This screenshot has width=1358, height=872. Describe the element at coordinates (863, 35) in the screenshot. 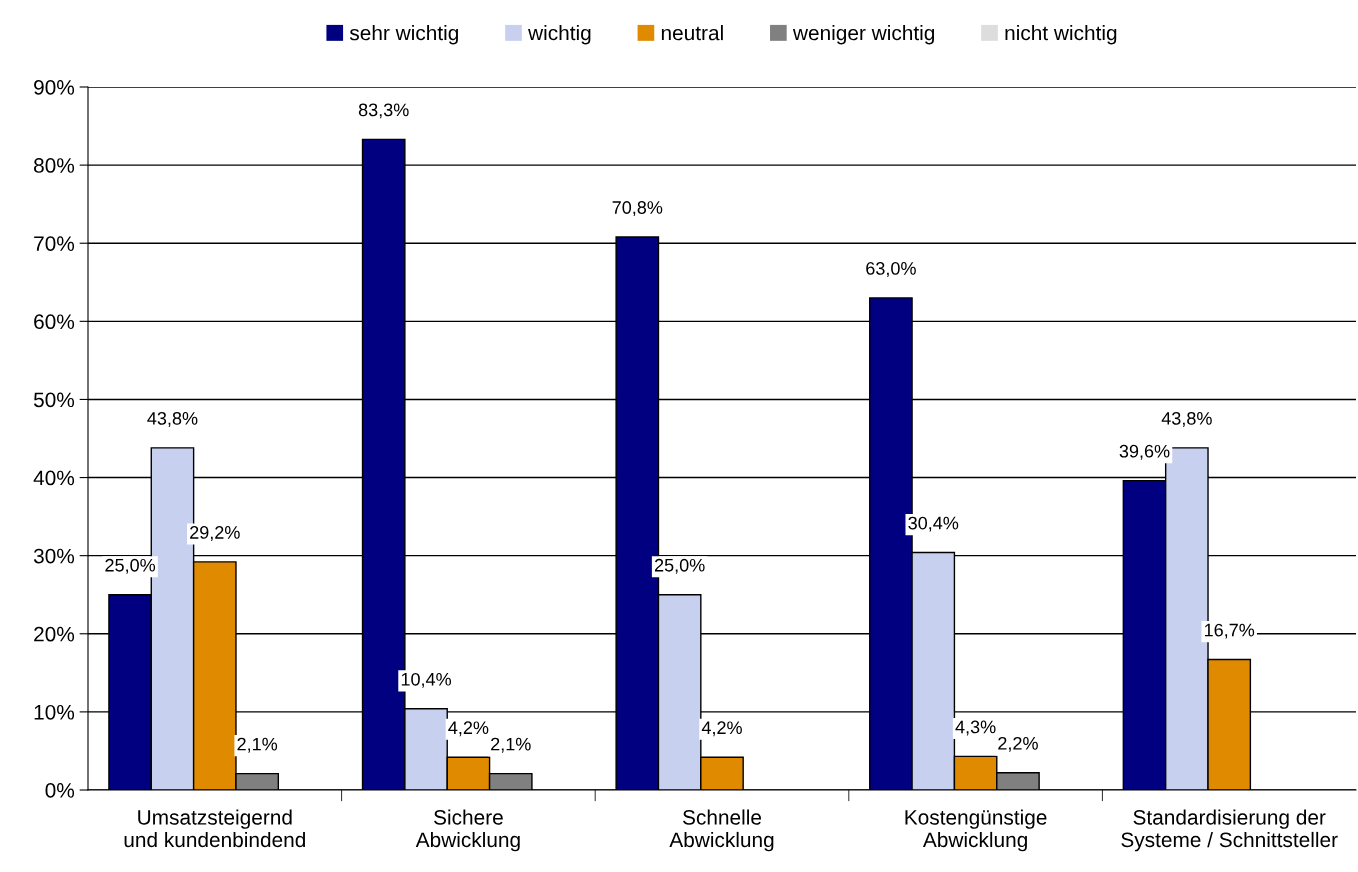

I see `legend-label: weniger wichtig` at that location.